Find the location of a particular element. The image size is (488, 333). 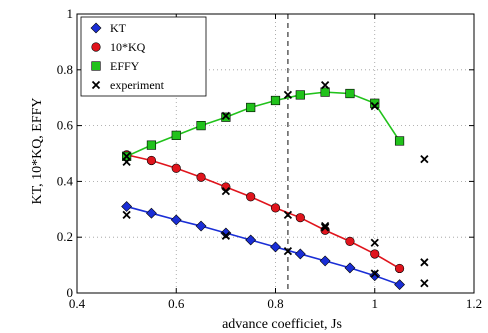

x-tick-label: 0.6 is located at coordinates (176, 303).